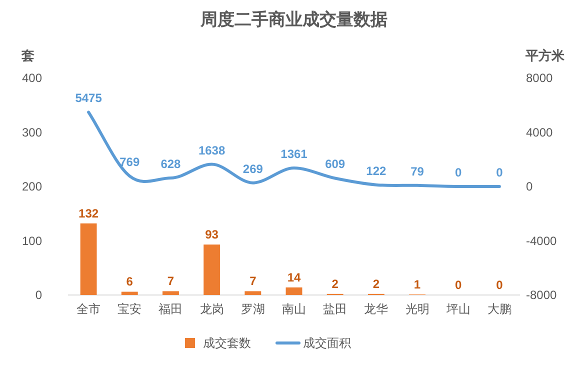  What do you see at coordinates (335, 164) in the screenshot?
I see `data-label: 609` at bounding box center [335, 164].